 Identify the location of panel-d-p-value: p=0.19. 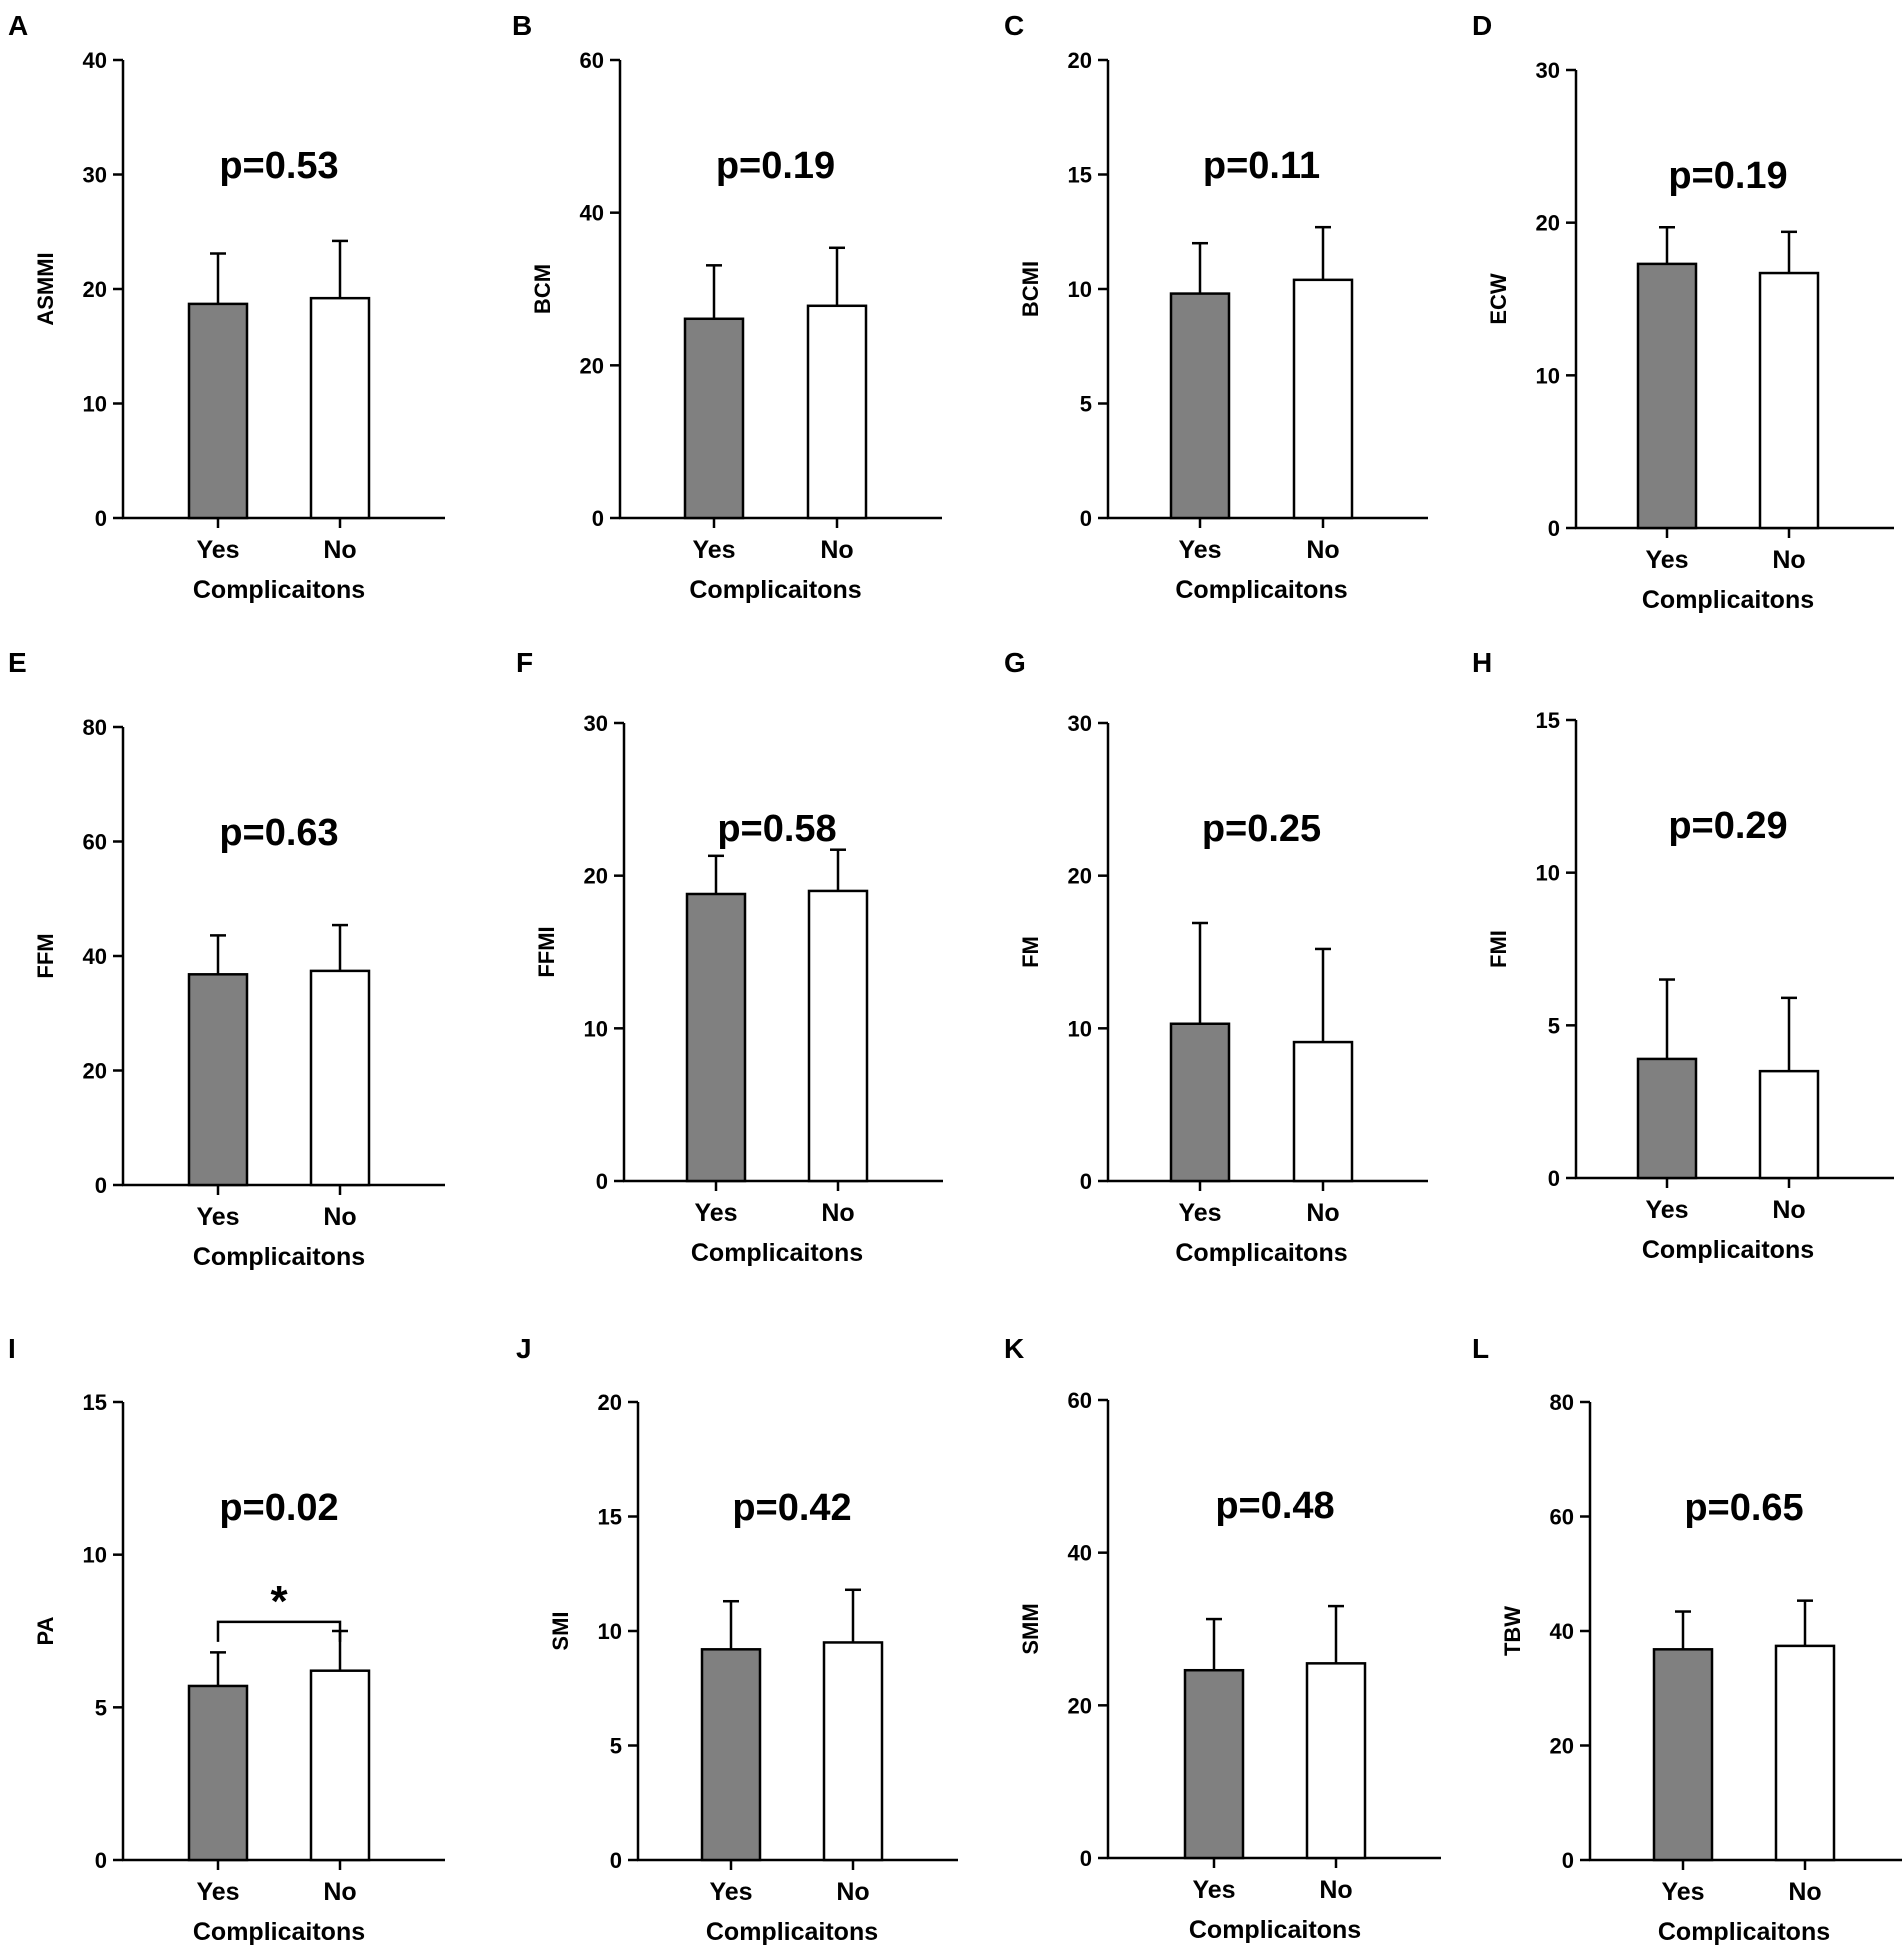
(1727, 176).